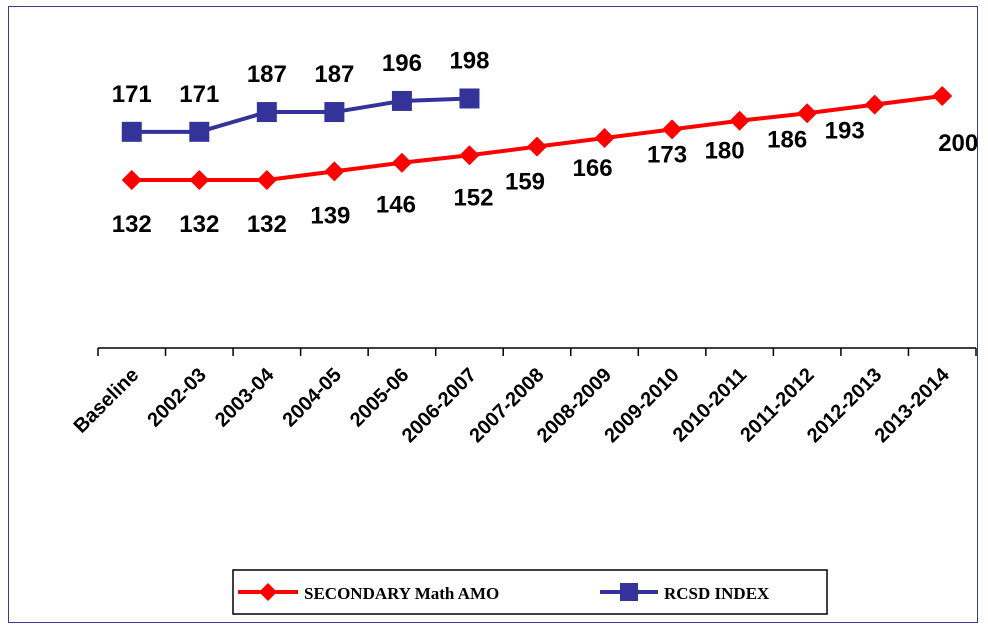 The width and height of the screenshot is (988, 629). I want to click on legend-marker-square, so click(629, 592).